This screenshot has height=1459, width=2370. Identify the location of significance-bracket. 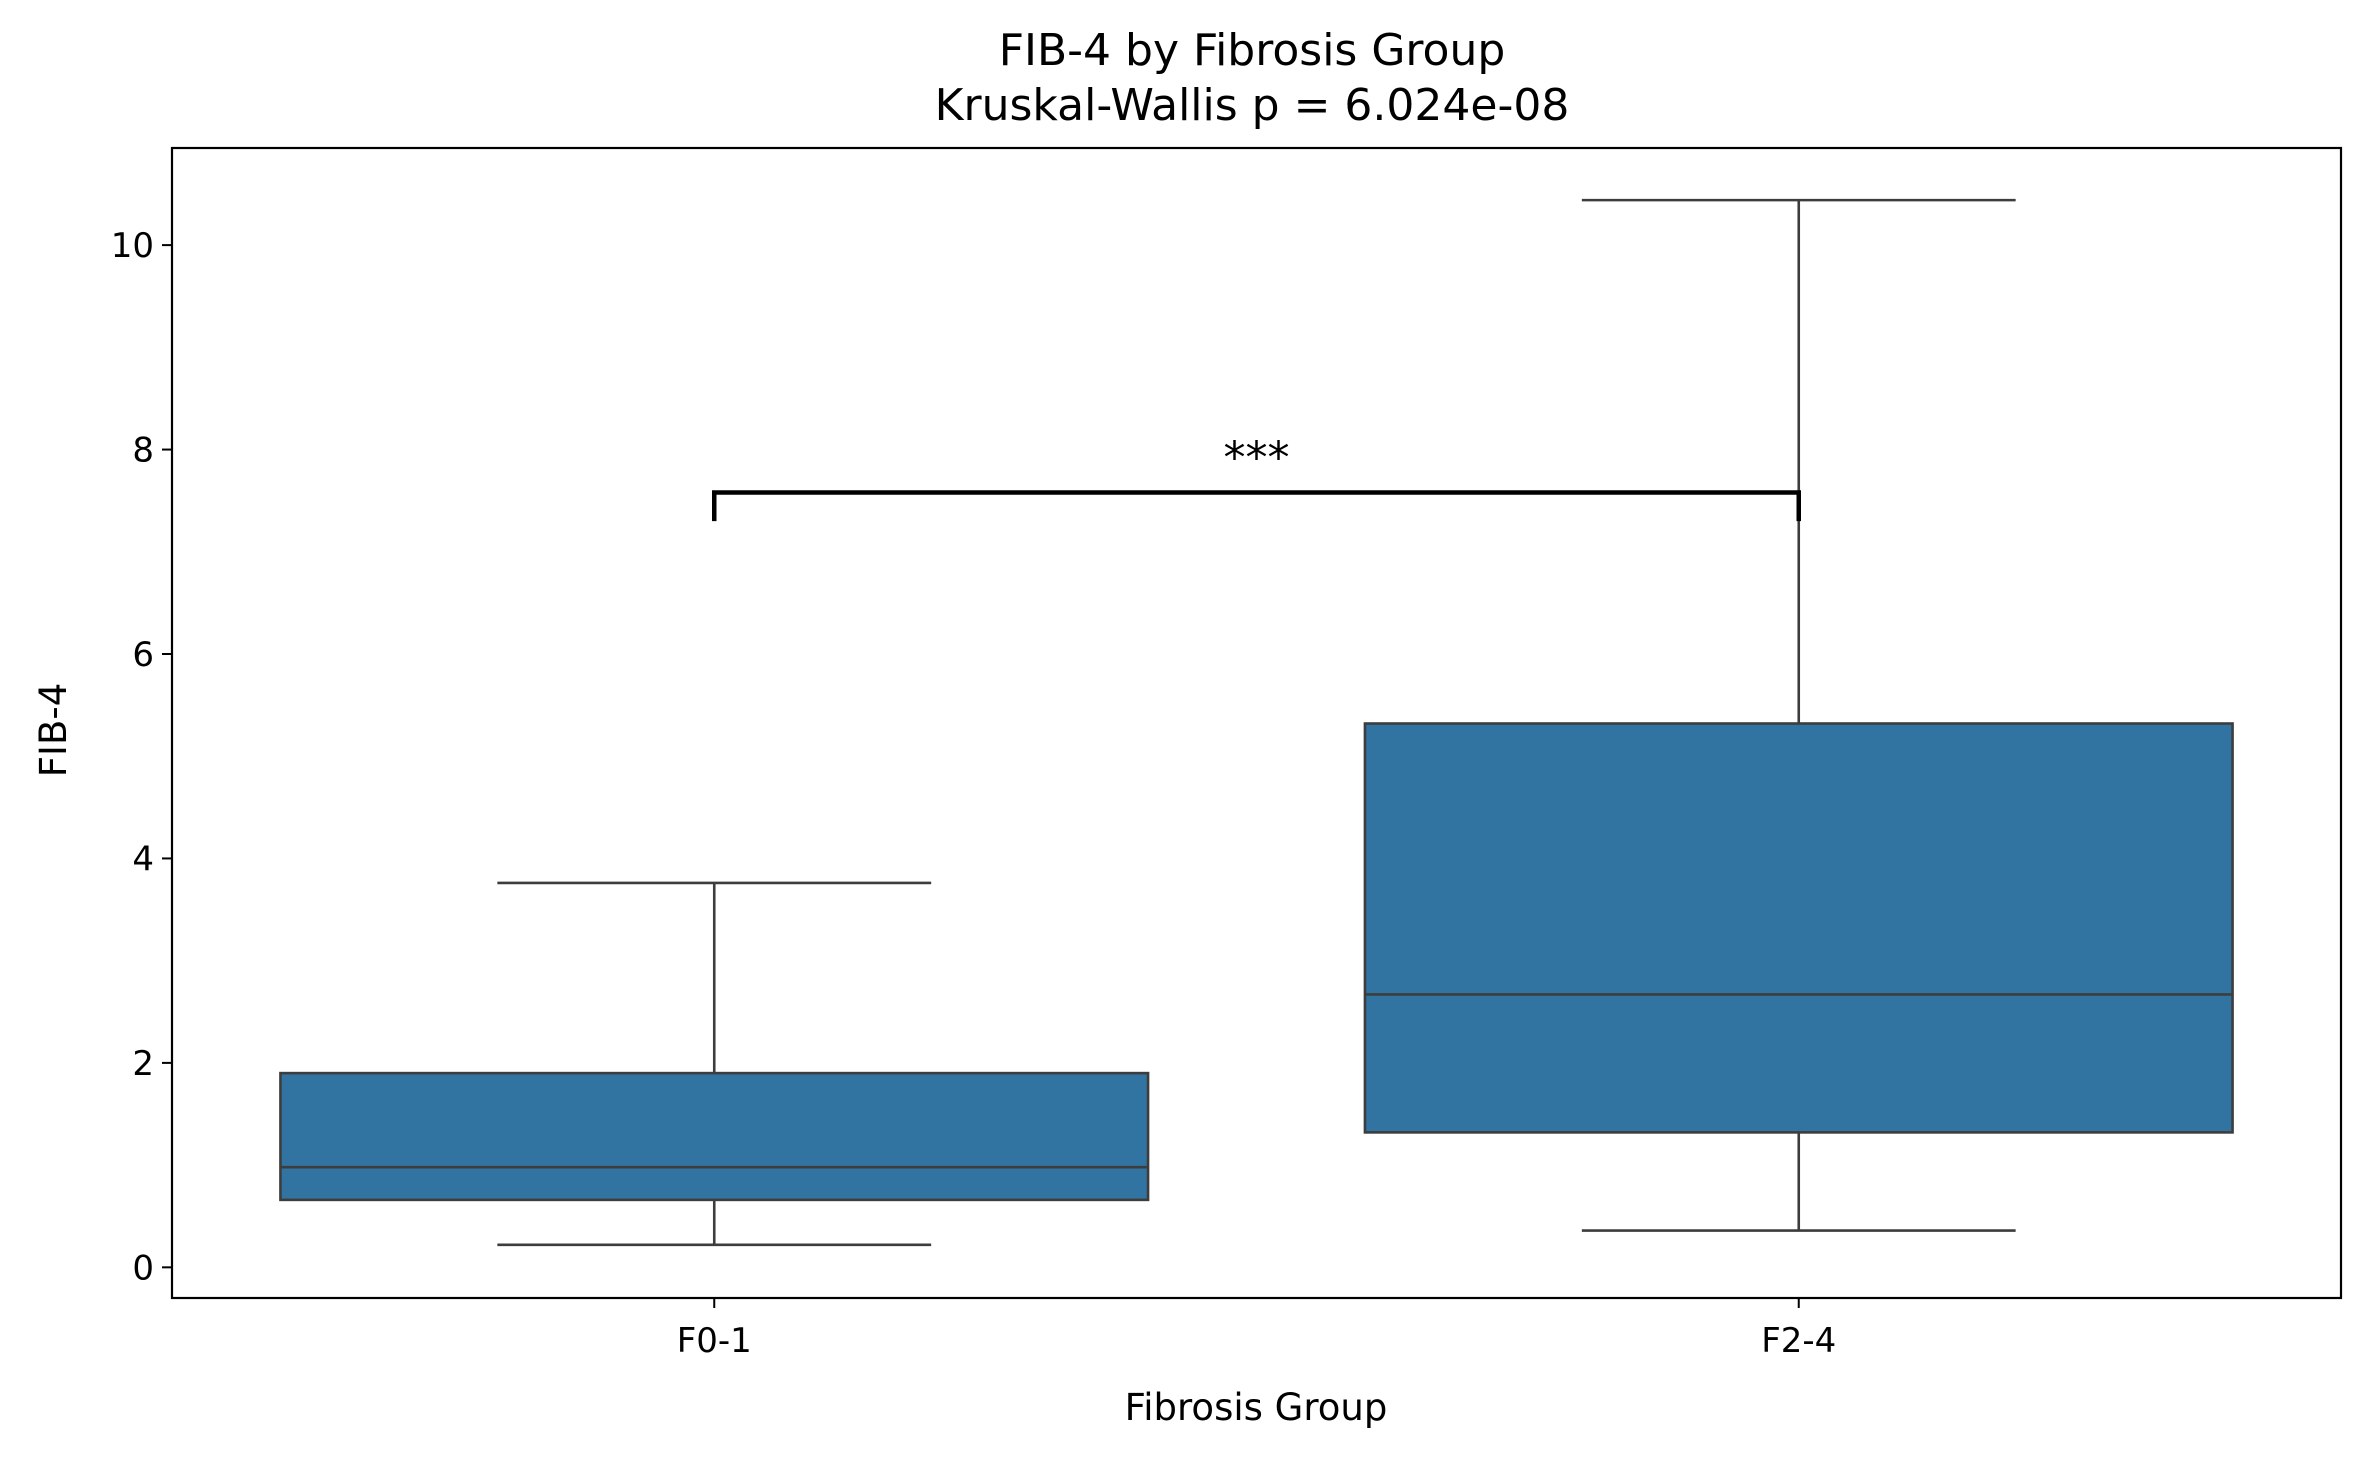
(1256, 506).